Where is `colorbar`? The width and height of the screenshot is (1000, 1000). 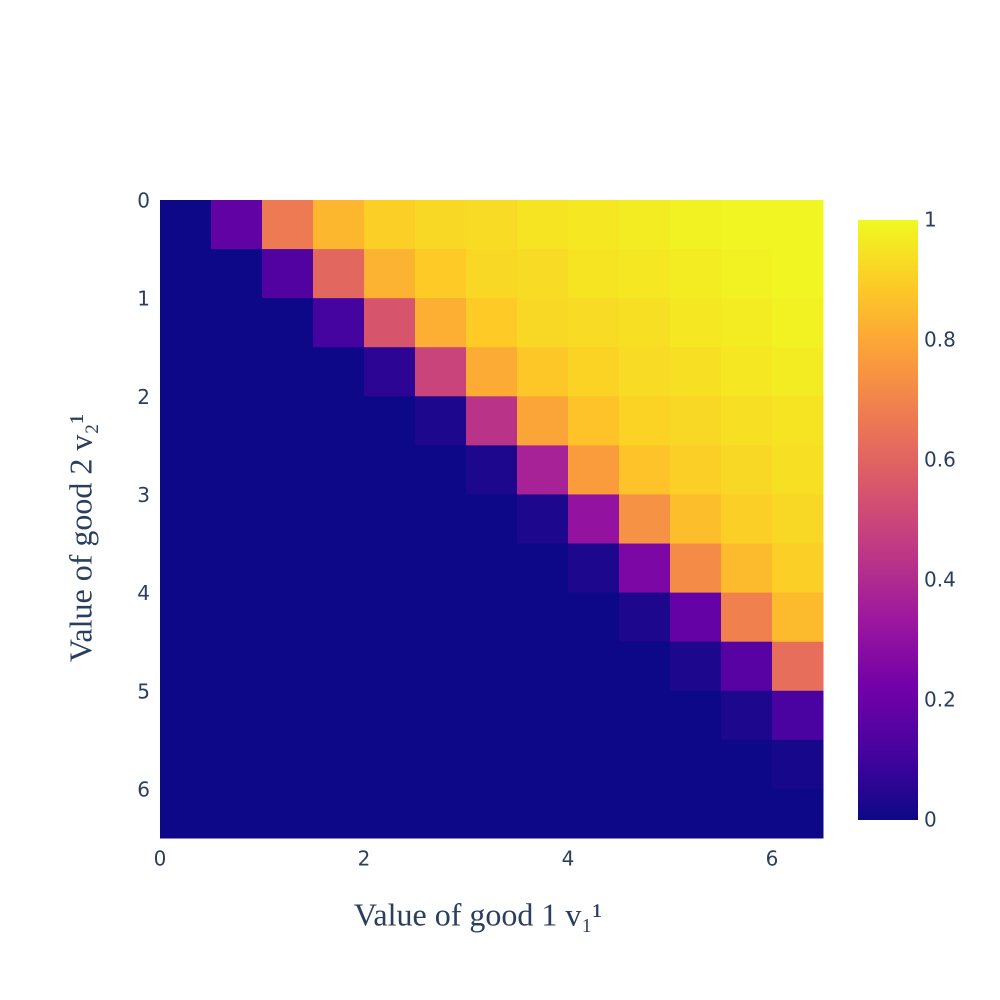 colorbar is located at coordinates (888, 520).